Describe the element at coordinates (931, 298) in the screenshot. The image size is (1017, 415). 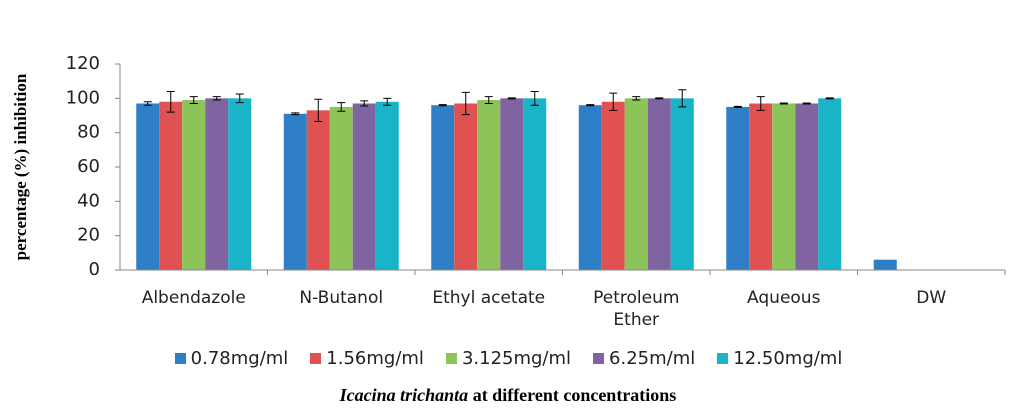
I see `x-tick-label: DW` at that location.